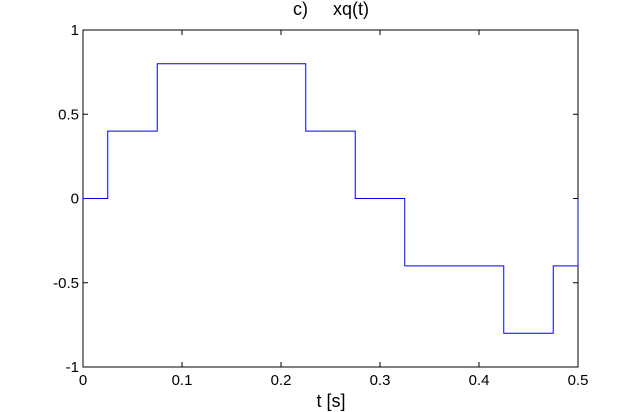 The width and height of the screenshot is (640, 412). Describe the element at coordinates (479, 380) in the screenshot. I see `x-tick-label: 0.4` at that location.